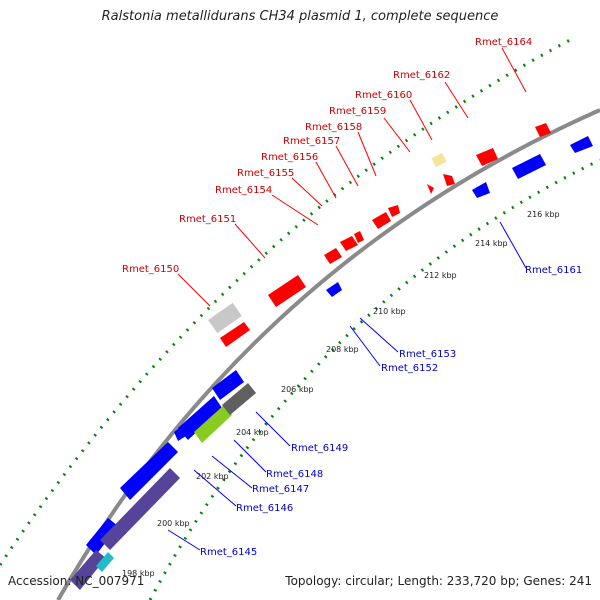  Describe the element at coordinates (311, 141) in the screenshot. I see `gene-label: Rmet_6157` at that location.